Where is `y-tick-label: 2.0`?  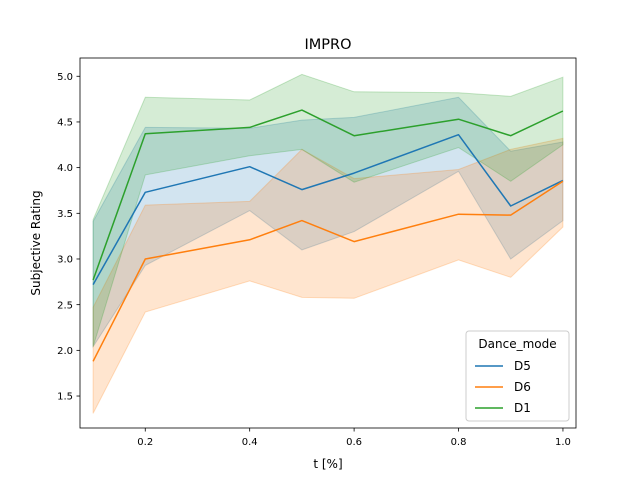 y-tick-label: 2.0 is located at coordinates (65, 351).